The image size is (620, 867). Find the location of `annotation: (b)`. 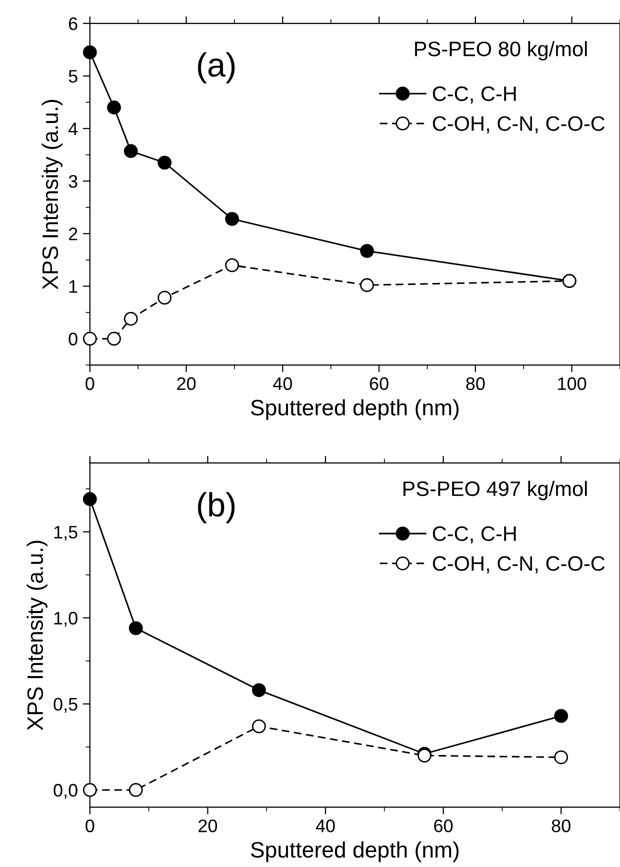

annotation: (b) is located at coordinates (216, 508).